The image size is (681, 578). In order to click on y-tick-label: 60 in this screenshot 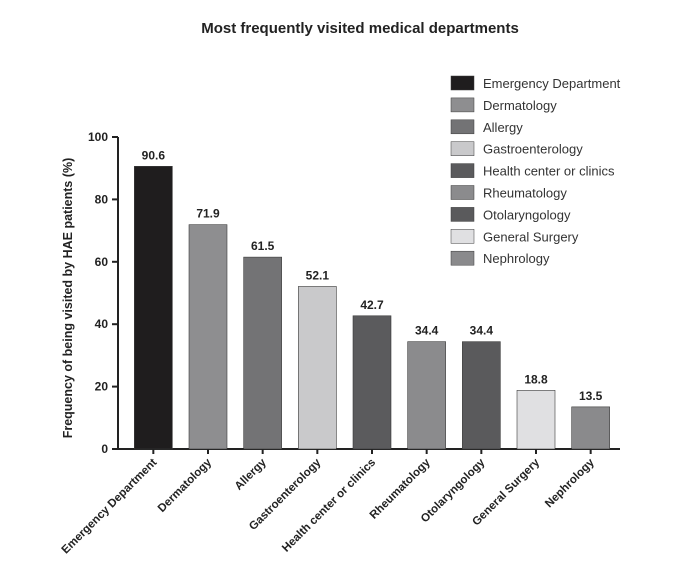, I will do `click(102, 262)`.